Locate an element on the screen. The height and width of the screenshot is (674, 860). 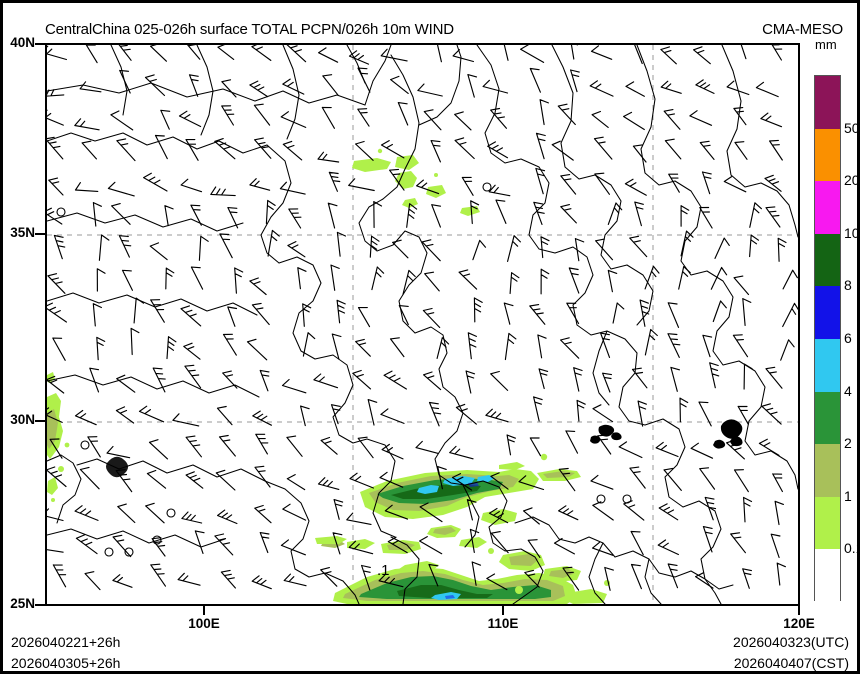
axis-label-lat-30n: 30N is located at coordinates (22, 419).